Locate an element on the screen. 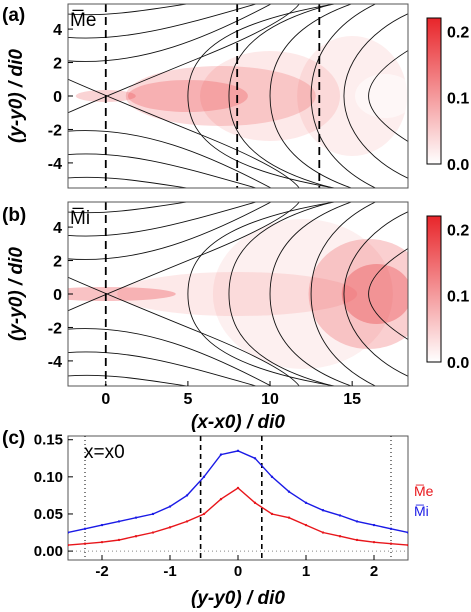  x-tick-label: 2 is located at coordinates (374, 571).